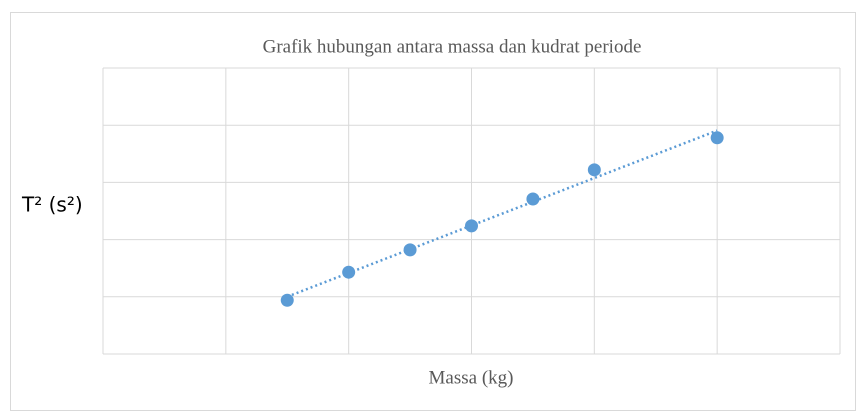  Describe the element at coordinates (471, 377) in the screenshot. I see `x-axis-label: Massa (kg)` at that location.